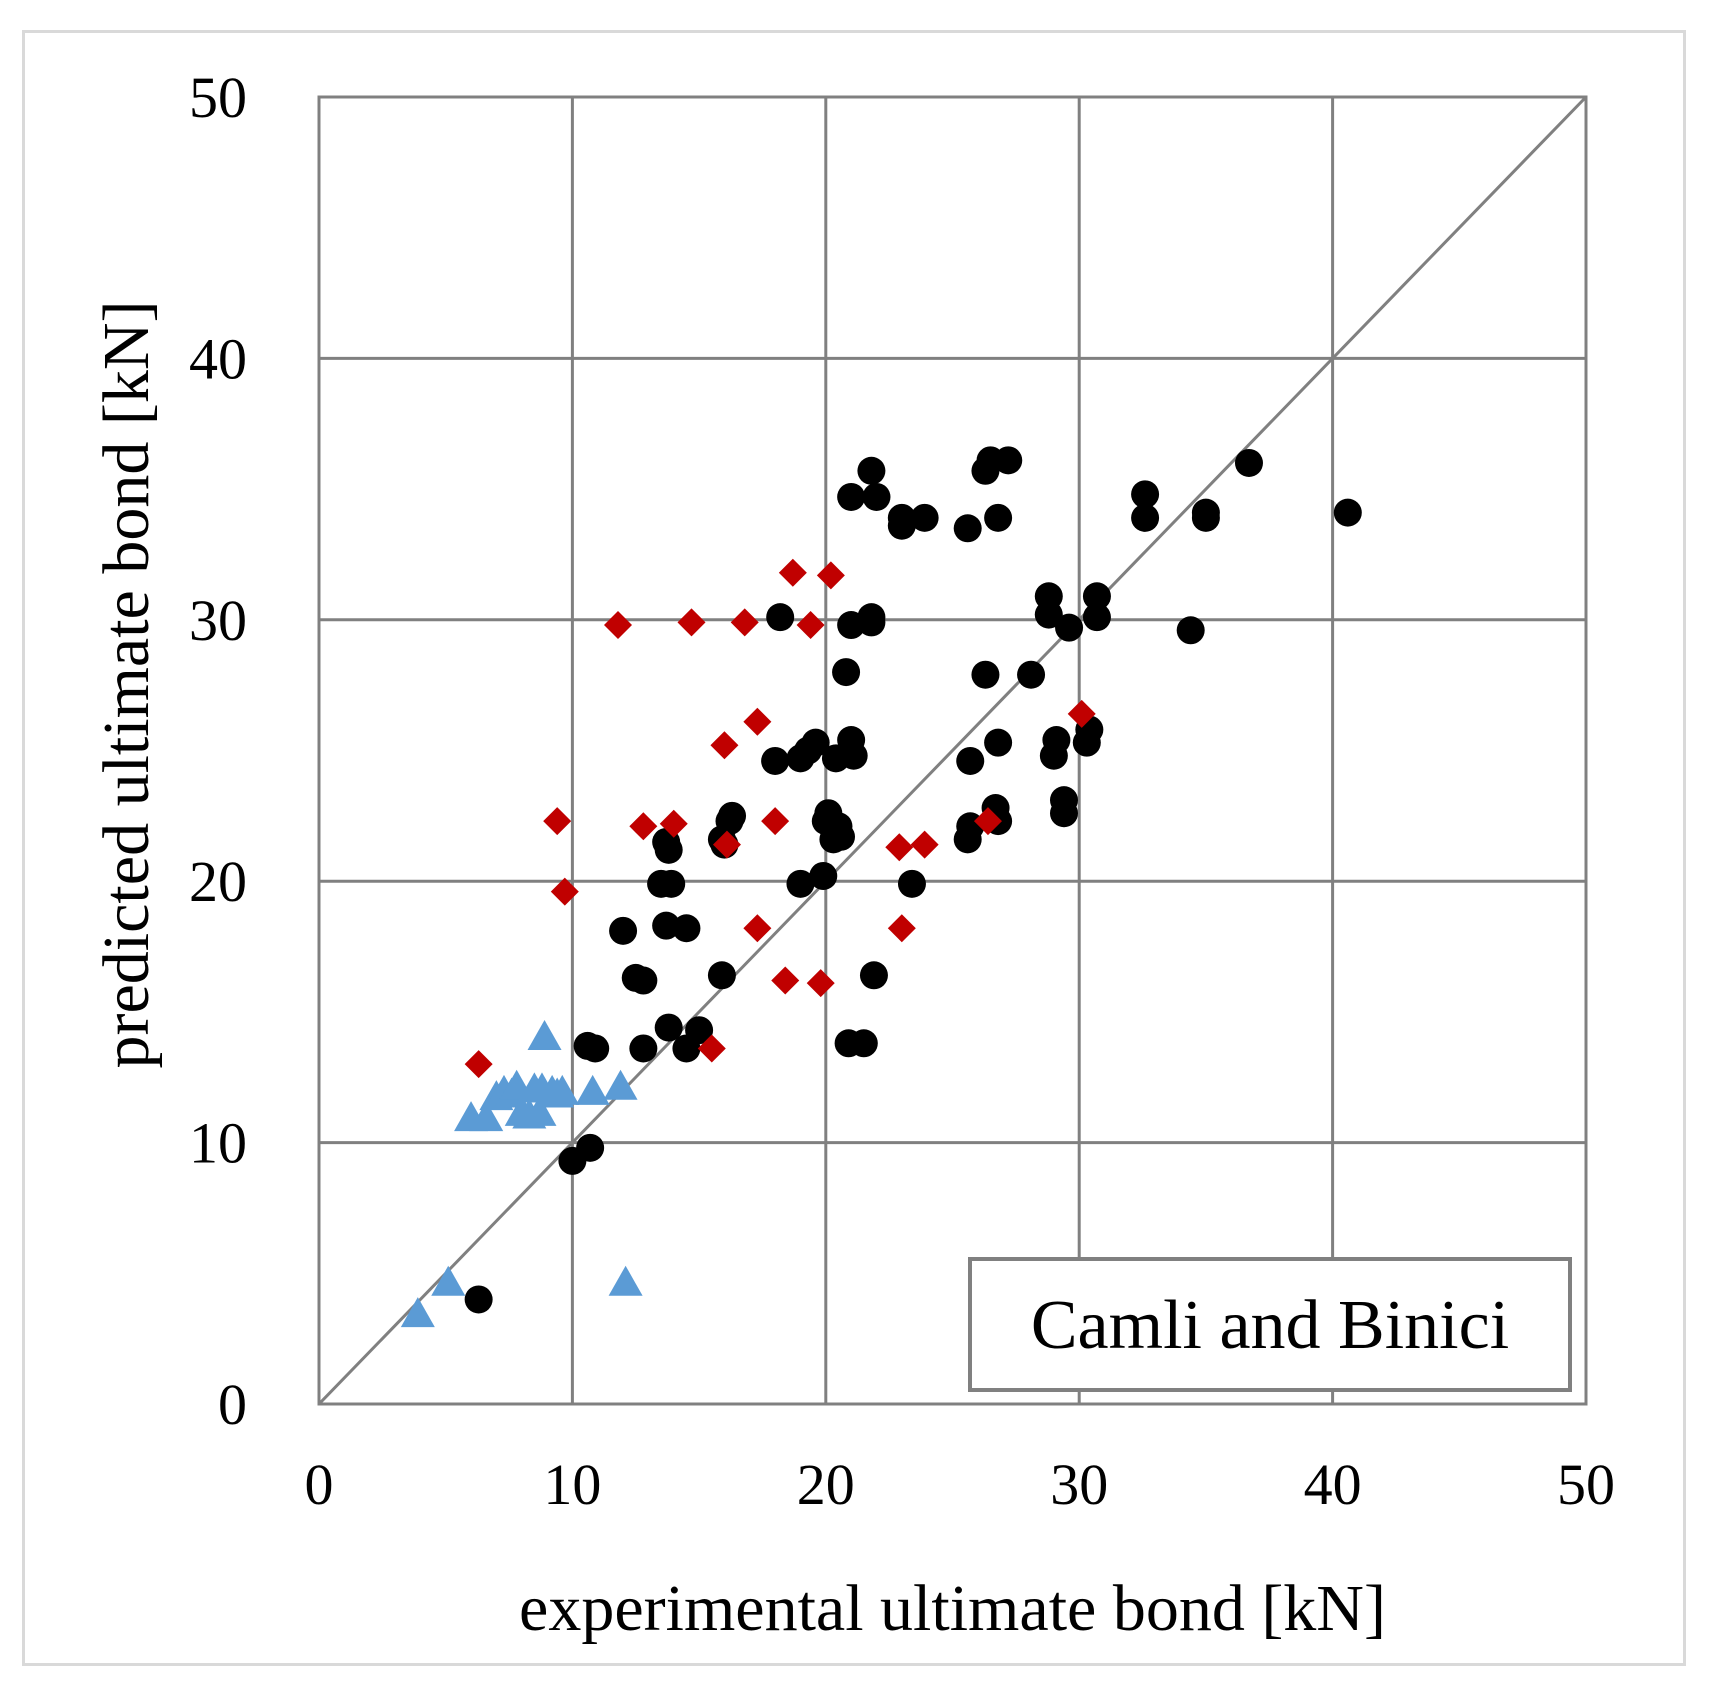 This screenshot has height=1693, width=1714. What do you see at coordinates (218, 358) in the screenshot?
I see `y-tick-label: 40` at bounding box center [218, 358].